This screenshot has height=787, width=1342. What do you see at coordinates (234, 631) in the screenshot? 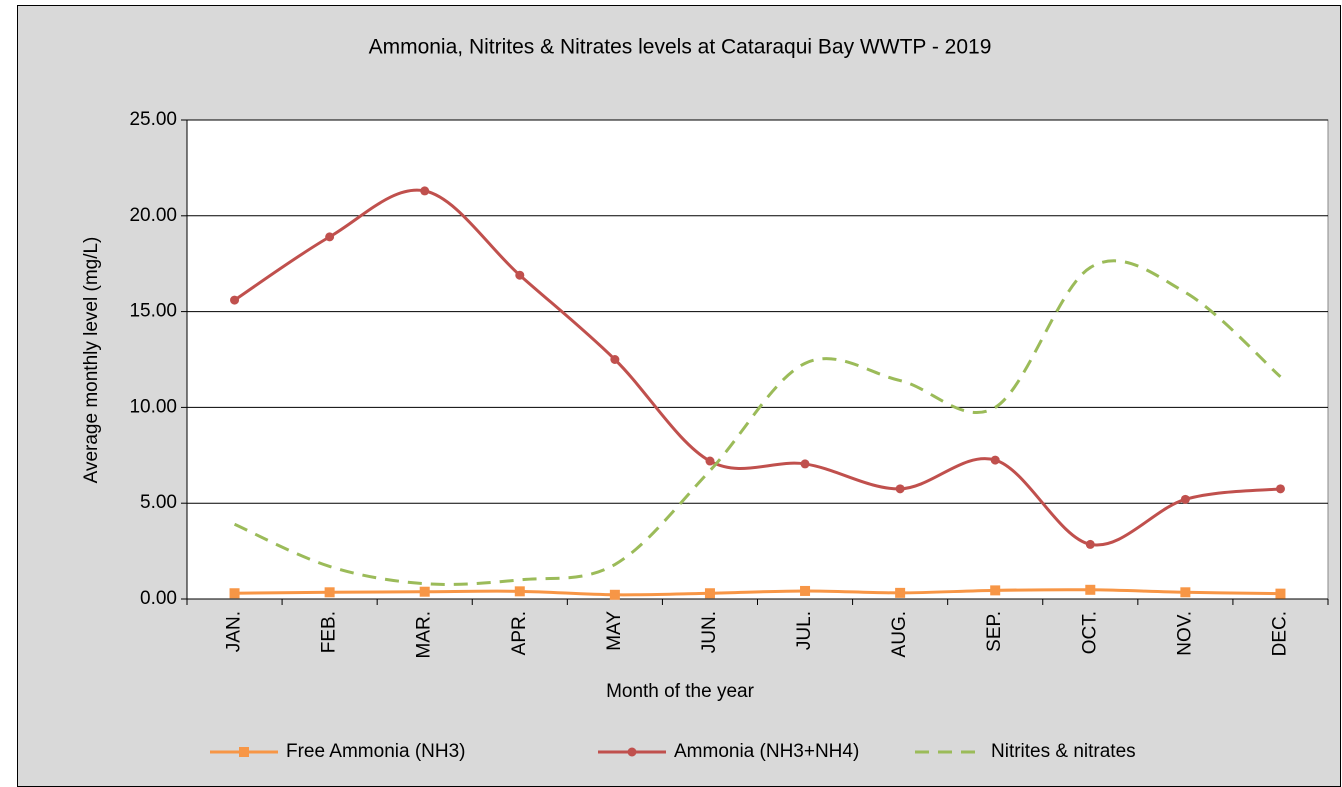
I see `x-tick-label: JAN.` at bounding box center [234, 631].